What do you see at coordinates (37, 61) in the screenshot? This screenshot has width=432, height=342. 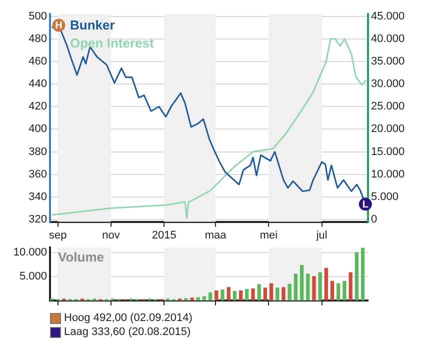 I see `y-tick-label: 460` at bounding box center [37, 61].